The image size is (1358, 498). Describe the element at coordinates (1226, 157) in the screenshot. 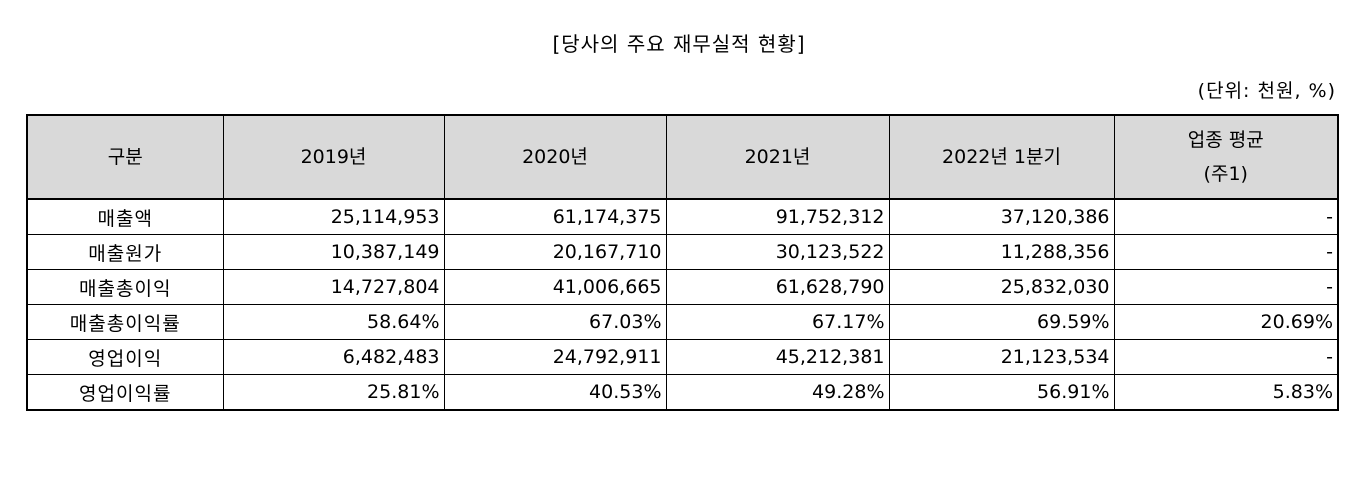

I see `header-industry-average: 업종 평균 (주1)` at that location.